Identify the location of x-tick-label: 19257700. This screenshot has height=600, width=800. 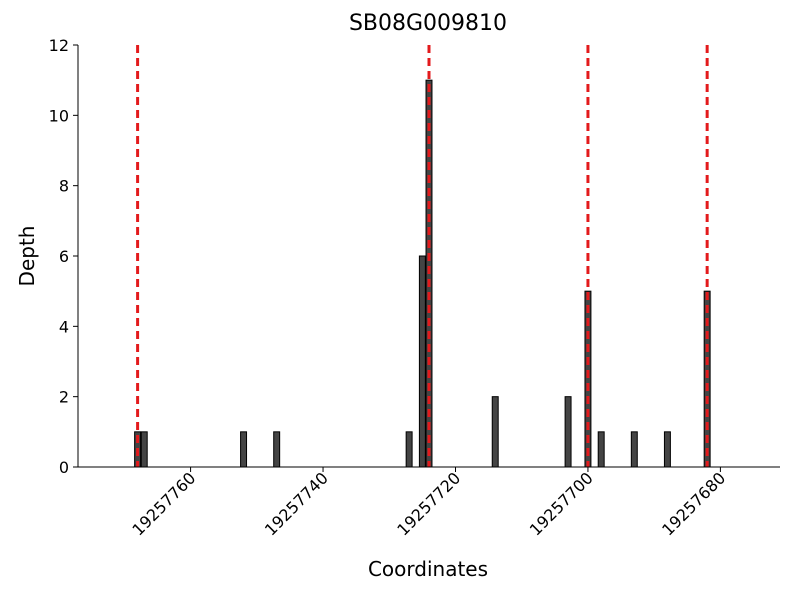
(561, 503).